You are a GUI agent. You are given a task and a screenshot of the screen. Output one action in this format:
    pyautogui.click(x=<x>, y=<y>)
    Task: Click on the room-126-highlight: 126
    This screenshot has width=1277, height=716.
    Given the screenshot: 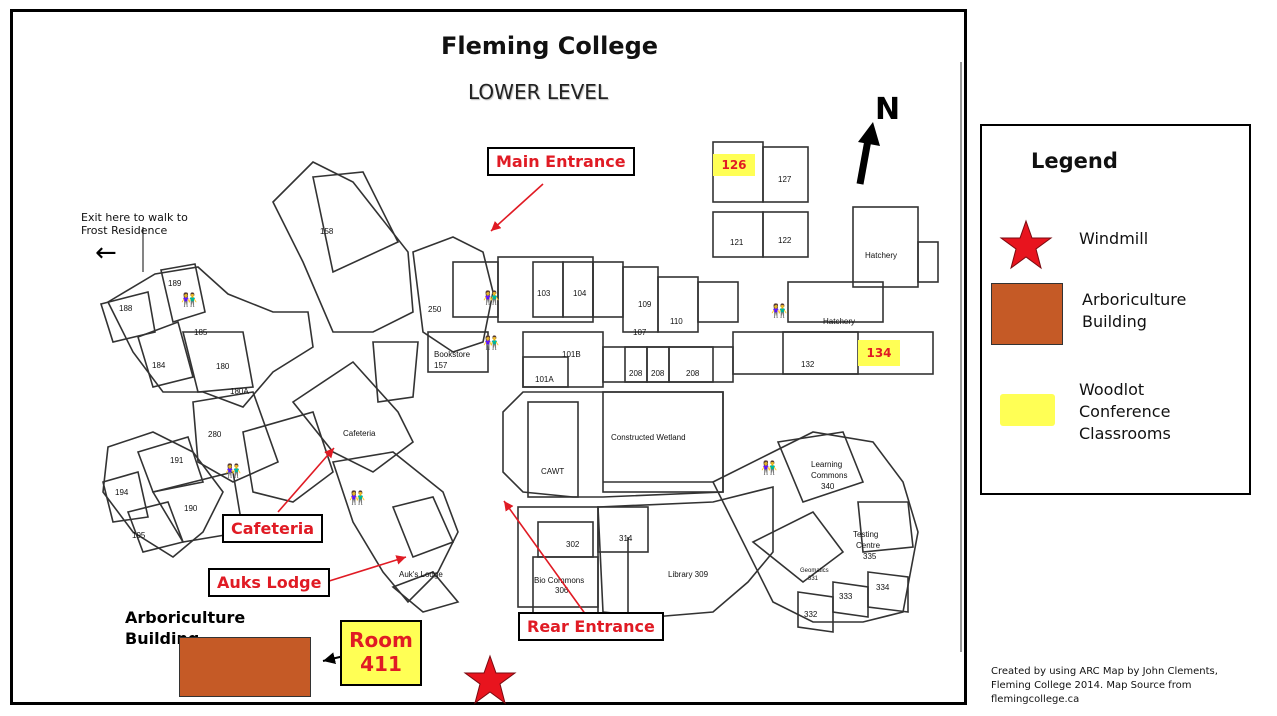 What is the action you would take?
    pyautogui.click(x=734, y=165)
    